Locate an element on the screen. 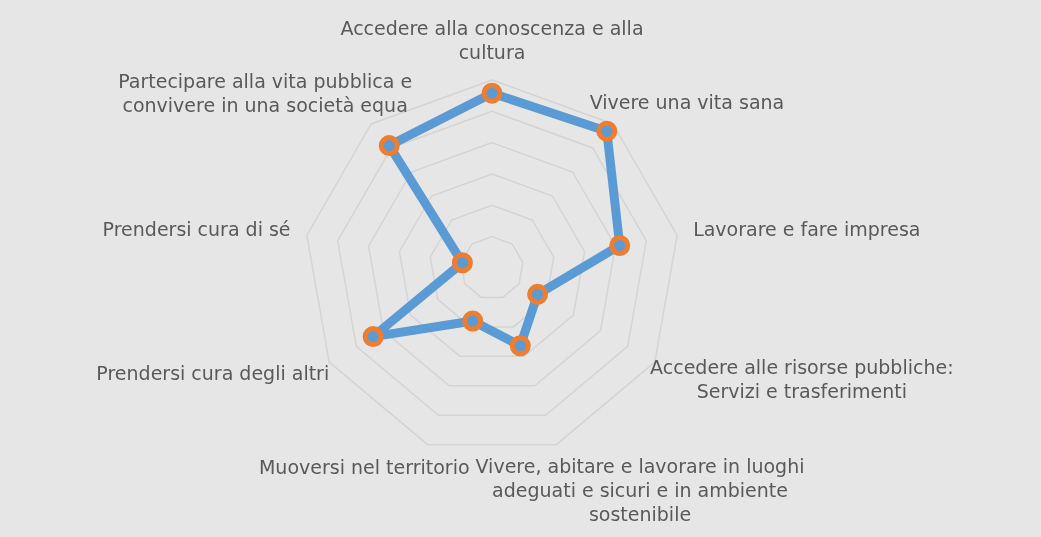 The height and width of the screenshot is (537, 1041). spoke-label: Lavorare e fare impresa is located at coordinates (807, 228).